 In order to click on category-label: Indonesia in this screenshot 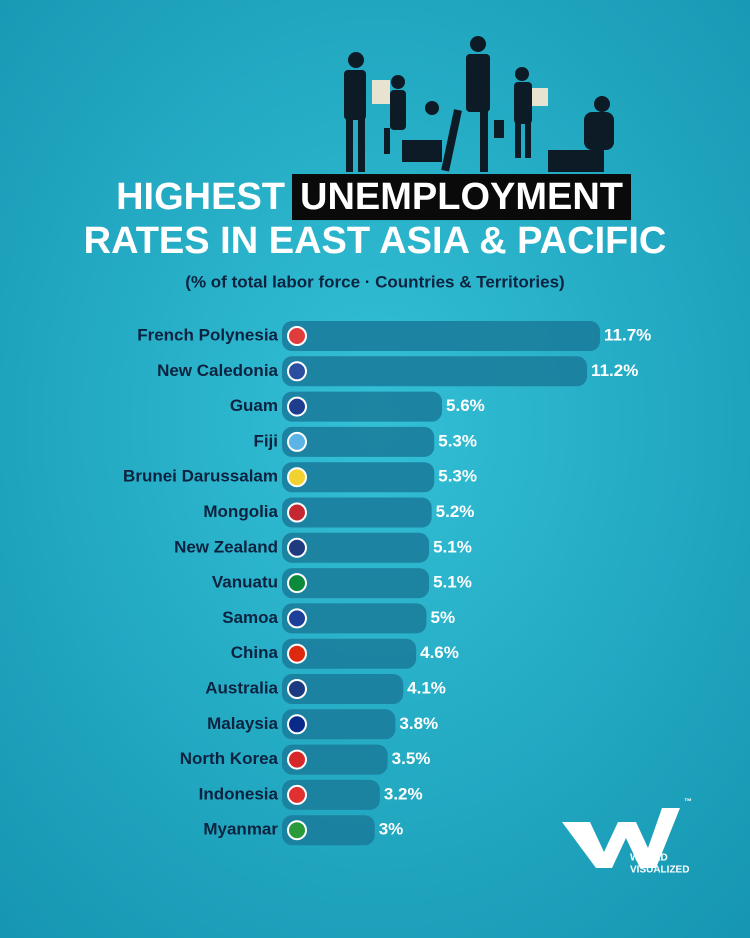, I will do `click(239, 793)`.